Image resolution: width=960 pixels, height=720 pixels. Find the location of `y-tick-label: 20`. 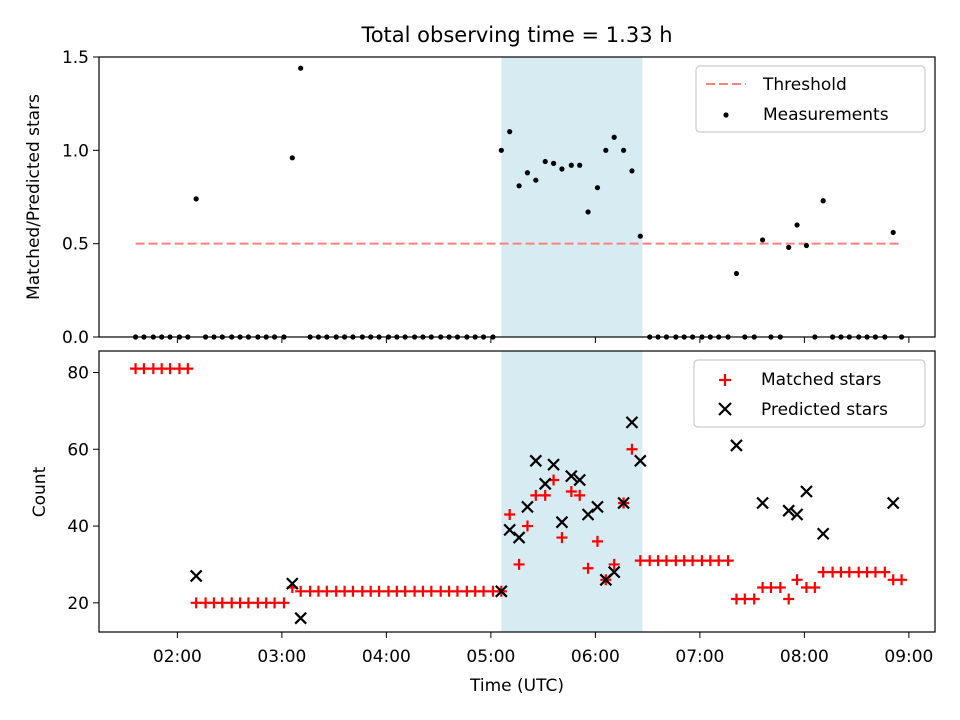

y-tick-label: 20 is located at coordinates (78, 604).